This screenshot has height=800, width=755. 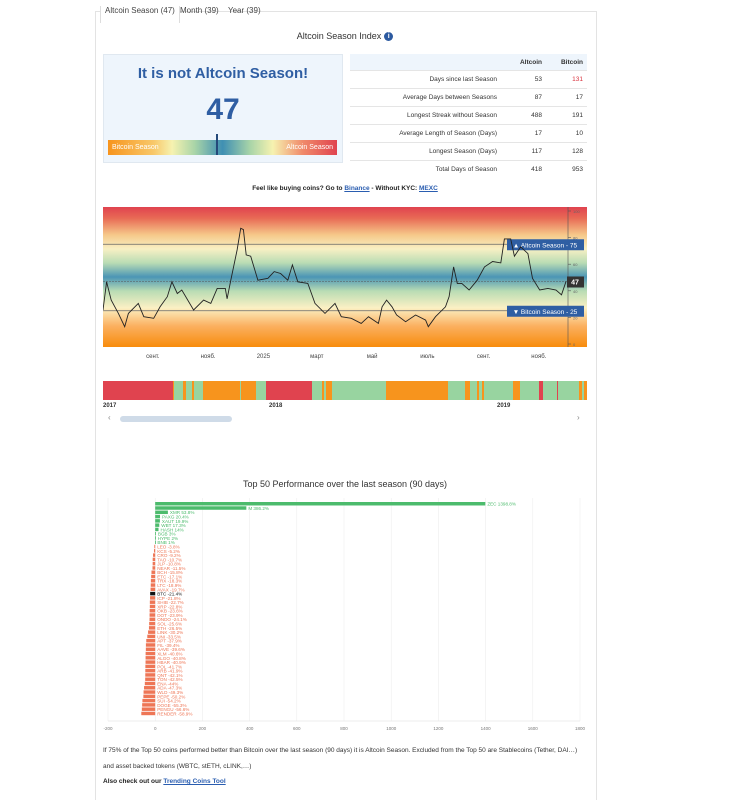 What do you see at coordinates (152, 606) in the screenshot?
I see `bar-xrp` at bounding box center [152, 606].